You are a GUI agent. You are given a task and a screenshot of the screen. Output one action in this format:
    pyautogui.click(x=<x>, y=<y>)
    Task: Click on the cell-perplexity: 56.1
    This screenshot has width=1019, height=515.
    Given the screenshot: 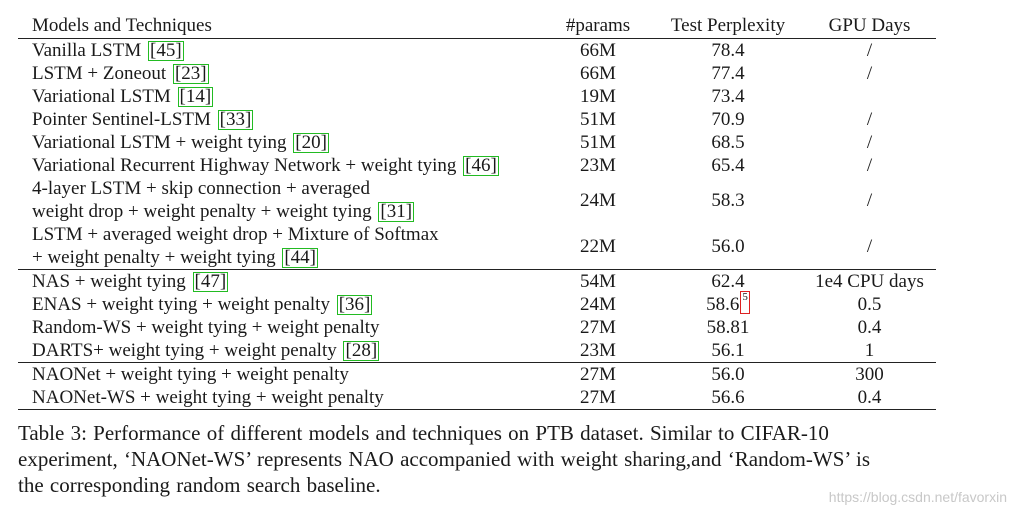 What is the action you would take?
    pyautogui.click(x=728, y=351)
    